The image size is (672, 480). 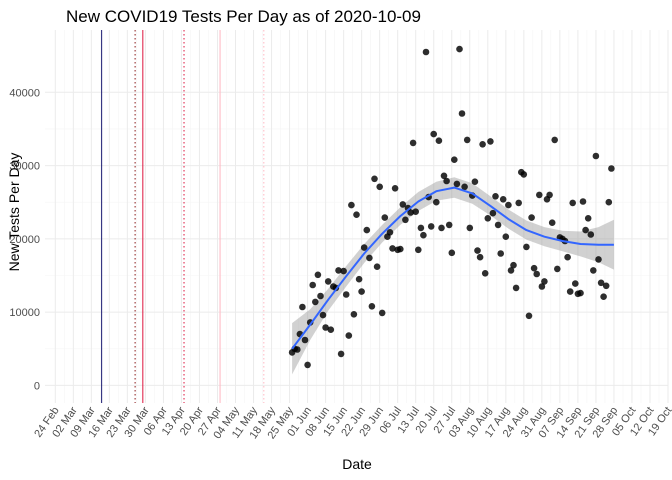 I want to click on y-tick-label: 40000, so click(x=24, y=93).